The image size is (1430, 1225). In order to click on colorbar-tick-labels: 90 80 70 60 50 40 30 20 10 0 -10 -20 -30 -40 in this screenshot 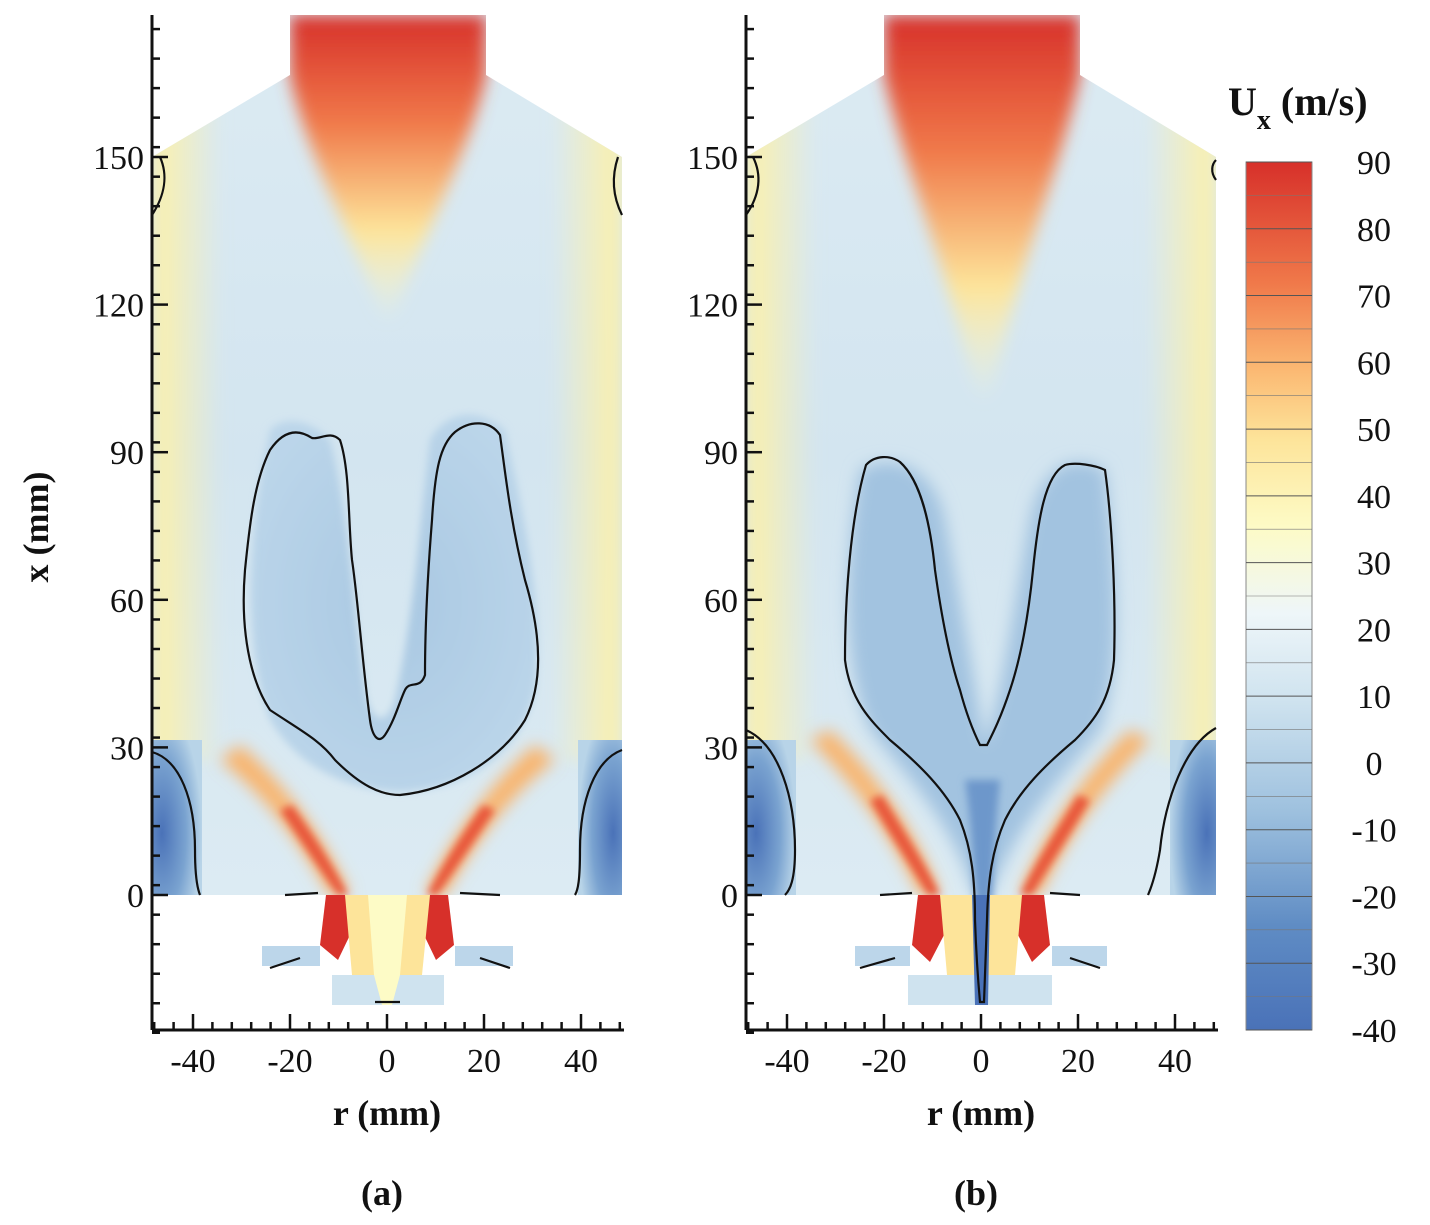, I will do `click(1373, 597)`.